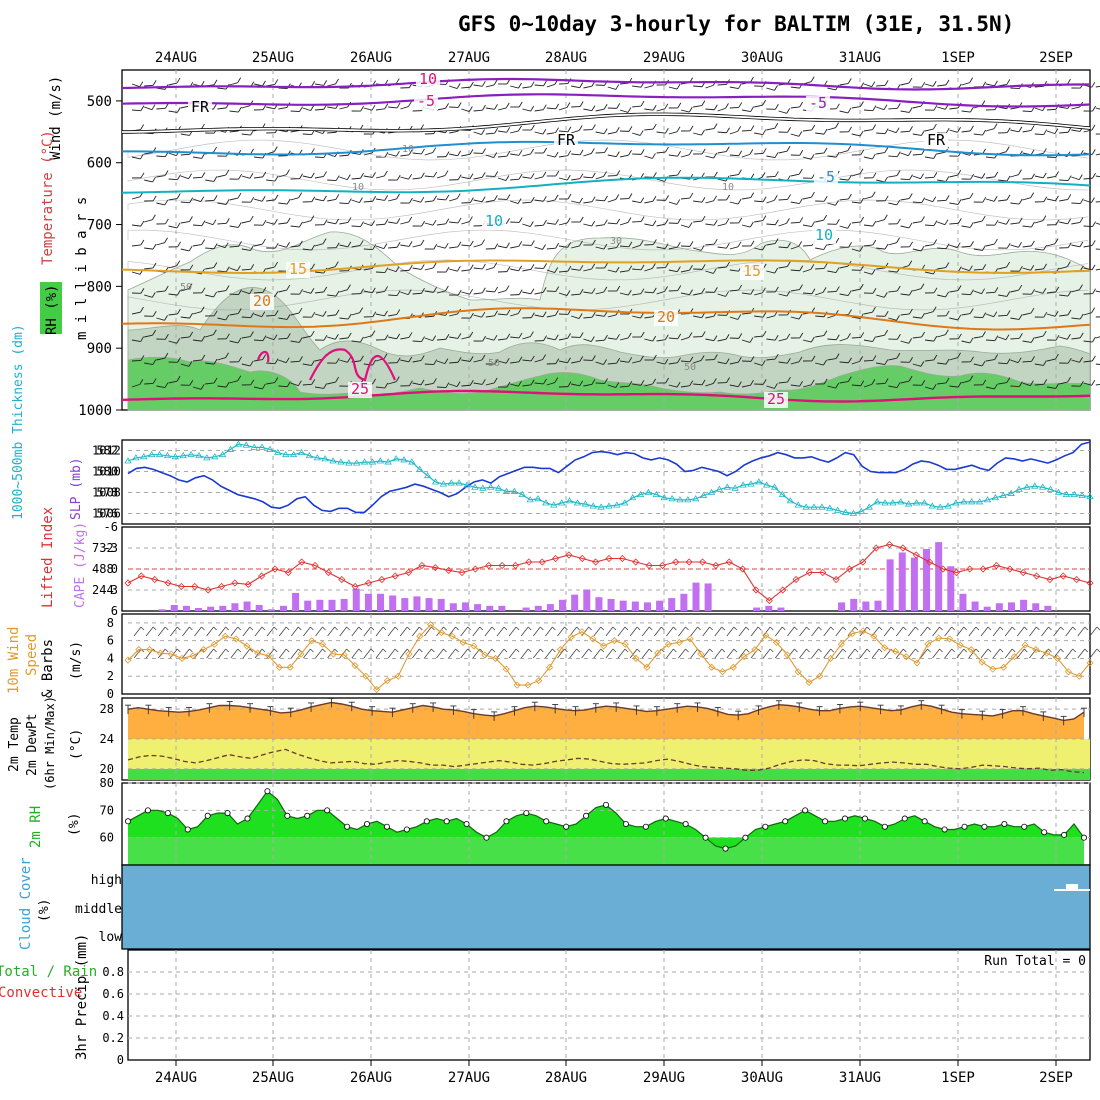 This screenshot has width=1100, height=1100. Describe the element at coordinates (1024, 826) in the screenshot. I see `rh2m-marker` at that location.